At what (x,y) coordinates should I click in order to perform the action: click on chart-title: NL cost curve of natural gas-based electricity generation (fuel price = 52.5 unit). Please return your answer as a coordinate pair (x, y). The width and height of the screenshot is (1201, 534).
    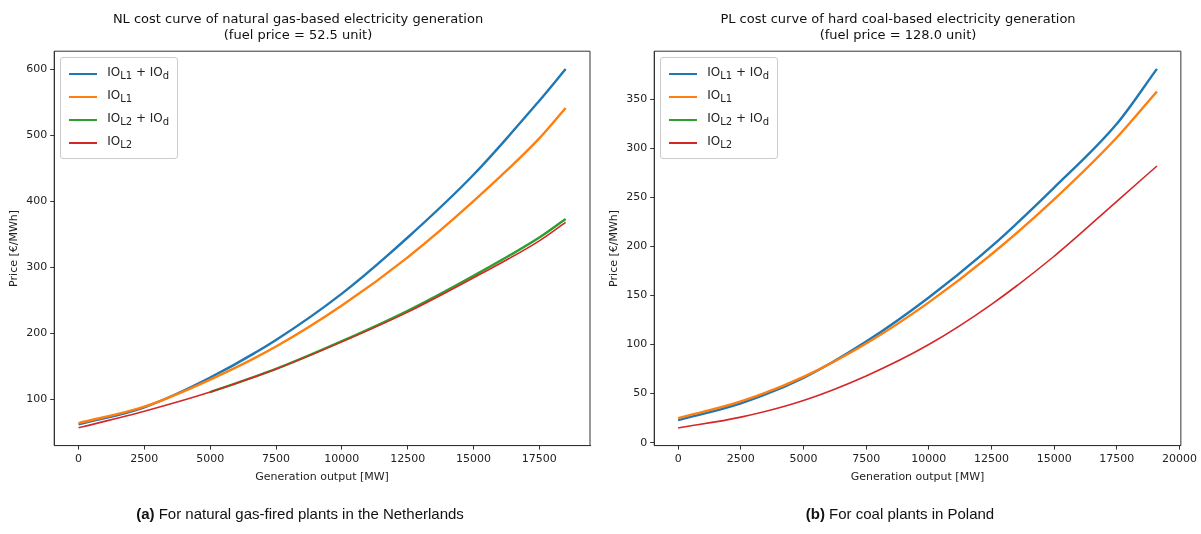
    Looking at the image, I should click on (298, 26).